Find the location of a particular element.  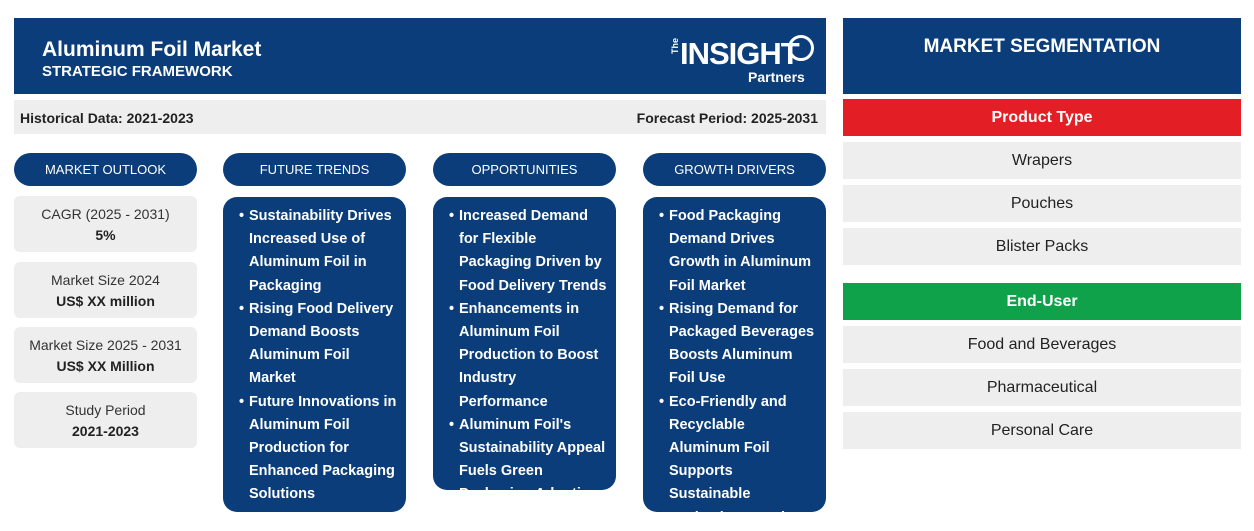

stat-market-size-2024: Market Size 2024 US$ XX million is located at coordinates (105, 290).